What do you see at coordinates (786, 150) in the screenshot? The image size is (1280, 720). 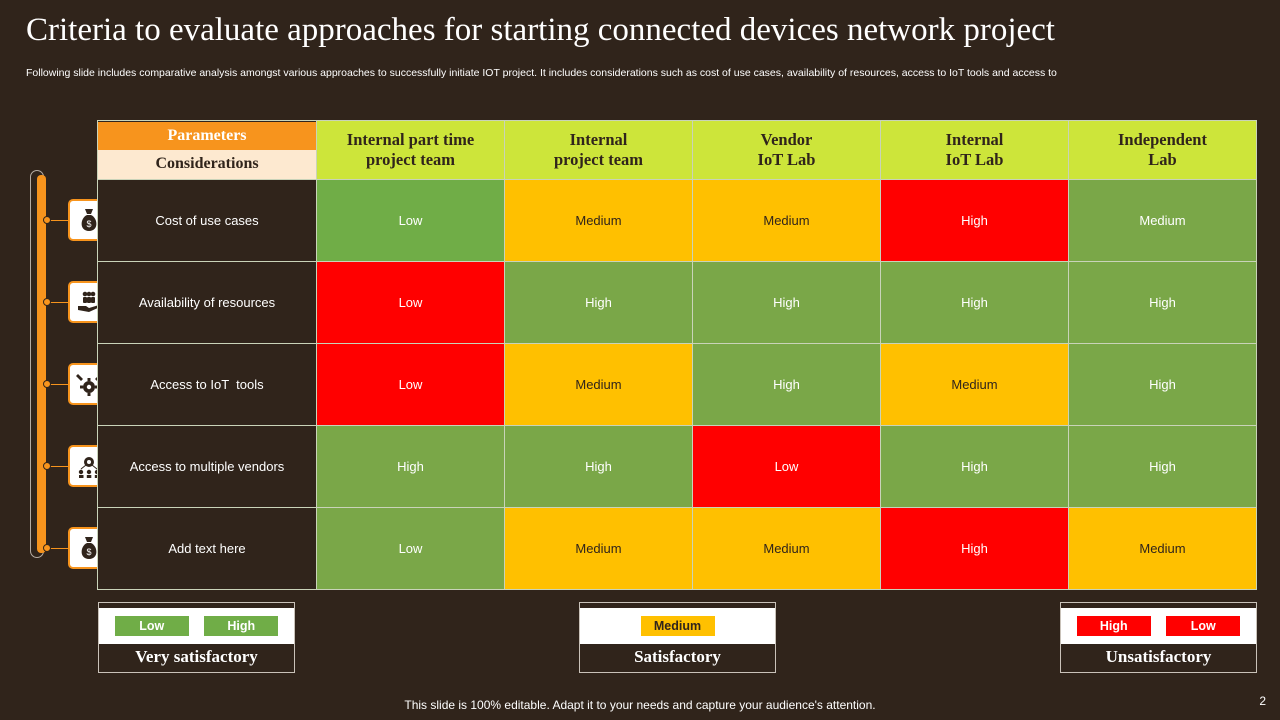 I see `column-header: Vendor IoT Lab` at bounding box center [786, 150].